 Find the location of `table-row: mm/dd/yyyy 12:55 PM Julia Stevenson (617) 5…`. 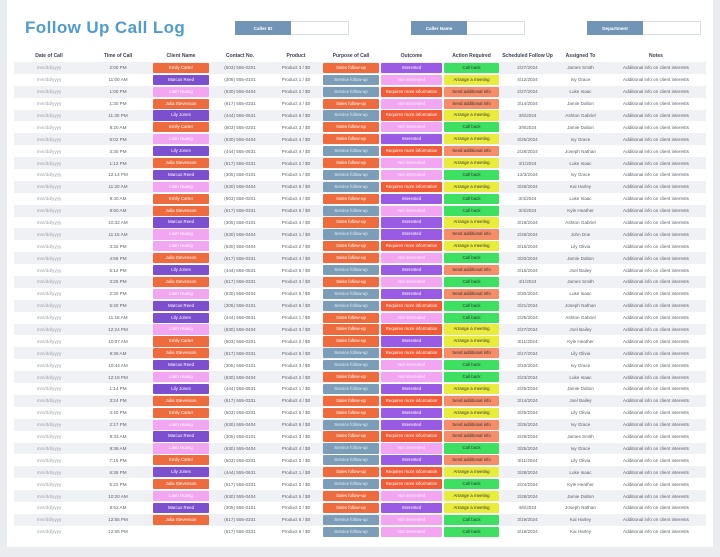

table-row: mm/dd/yyyy 12:55 PM Julia Stevenson (617) 5… is located at coordinates (360, 519).